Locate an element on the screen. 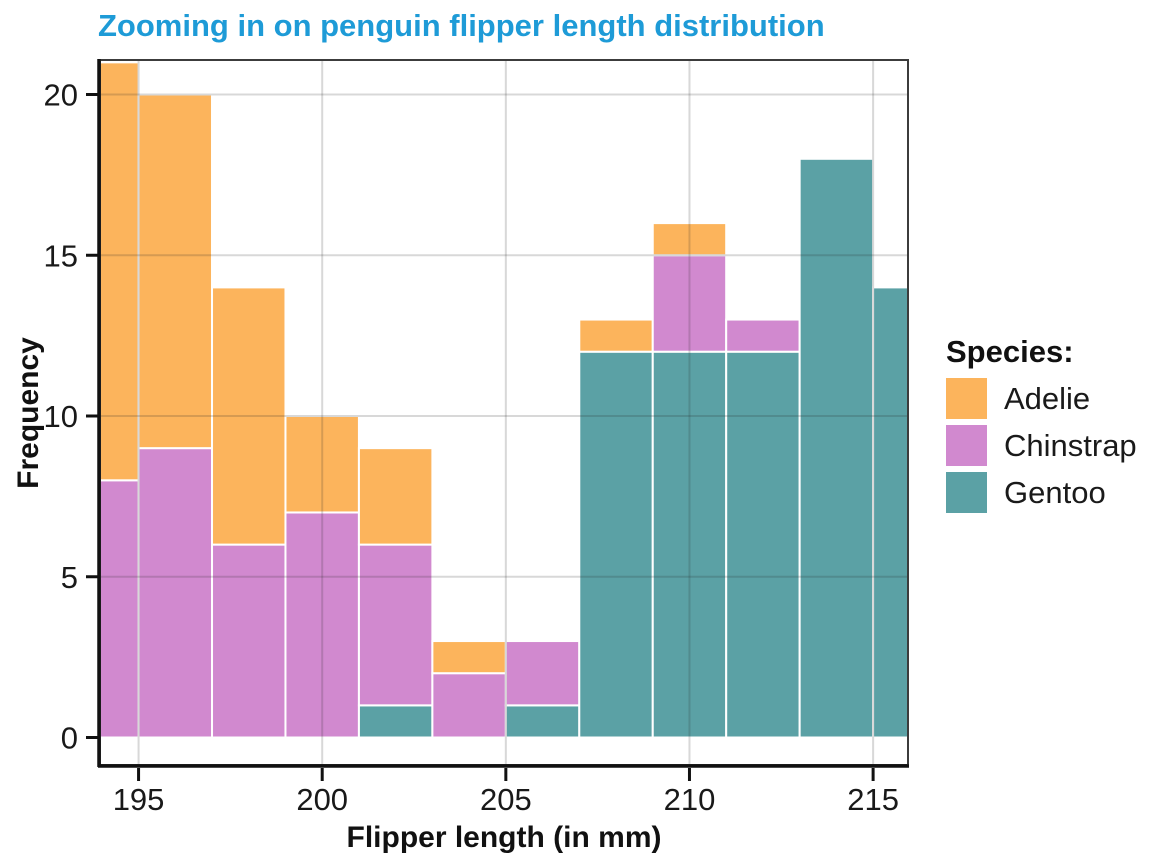 The image size is (1152, 864). y-axis-label: Frequency is located at coordinates (28, 413).